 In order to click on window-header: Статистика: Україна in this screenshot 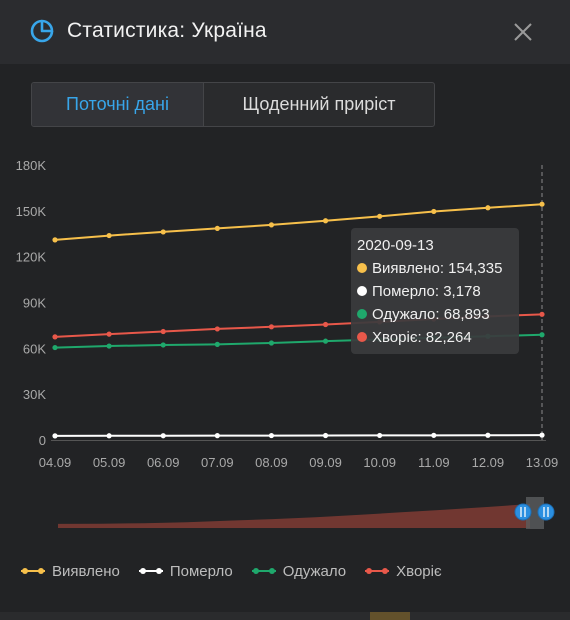, I will do `click(285, 32)`.